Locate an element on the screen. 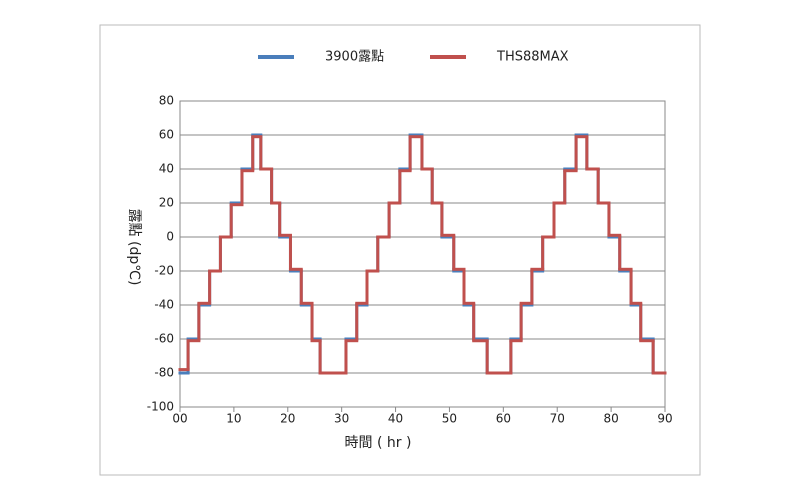 The width and height of the screenshot is (800, 500). y-tick-label: -40 is located at coordinates (164, 305).